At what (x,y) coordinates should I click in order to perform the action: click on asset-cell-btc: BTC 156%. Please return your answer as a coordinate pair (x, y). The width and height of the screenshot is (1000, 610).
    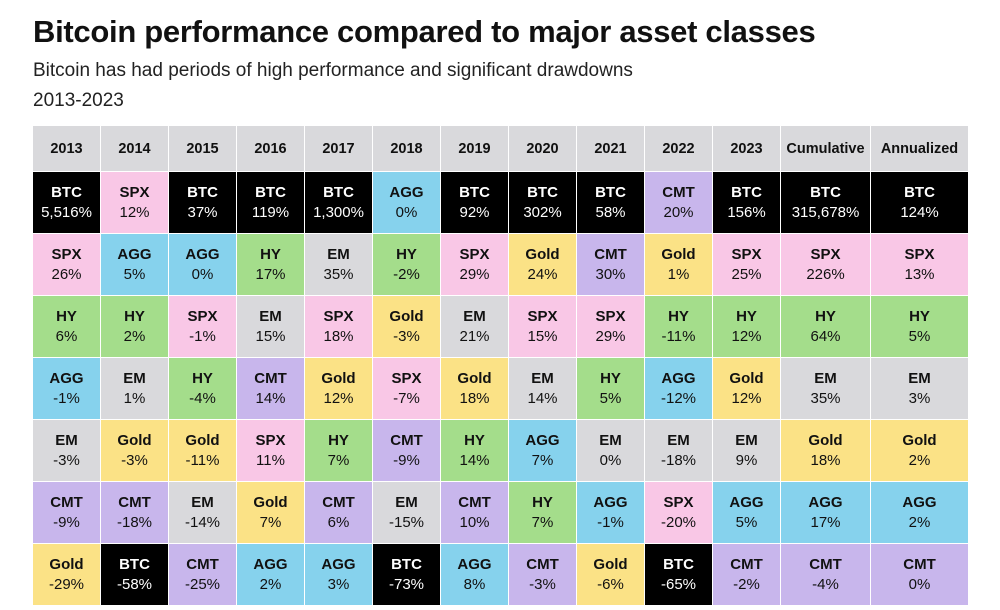
    Looking at the image, I should click on (746, 202).